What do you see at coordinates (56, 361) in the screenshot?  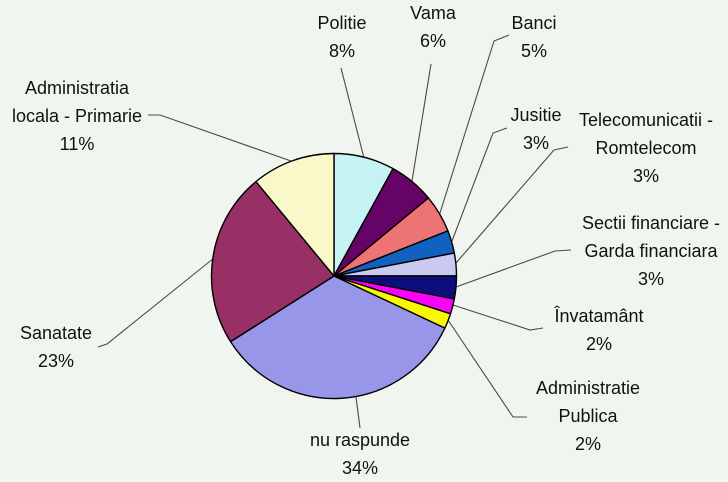 I see `slice-percent: 23%` at bounding box center [56, 361].